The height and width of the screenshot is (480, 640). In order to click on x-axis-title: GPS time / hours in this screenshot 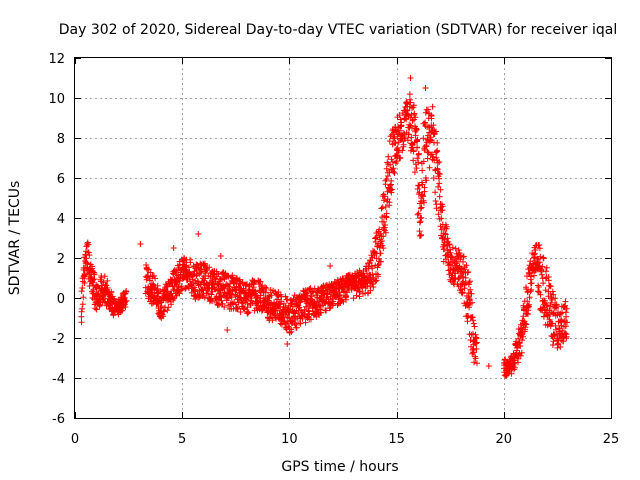, I will do `click(339, 467)`.